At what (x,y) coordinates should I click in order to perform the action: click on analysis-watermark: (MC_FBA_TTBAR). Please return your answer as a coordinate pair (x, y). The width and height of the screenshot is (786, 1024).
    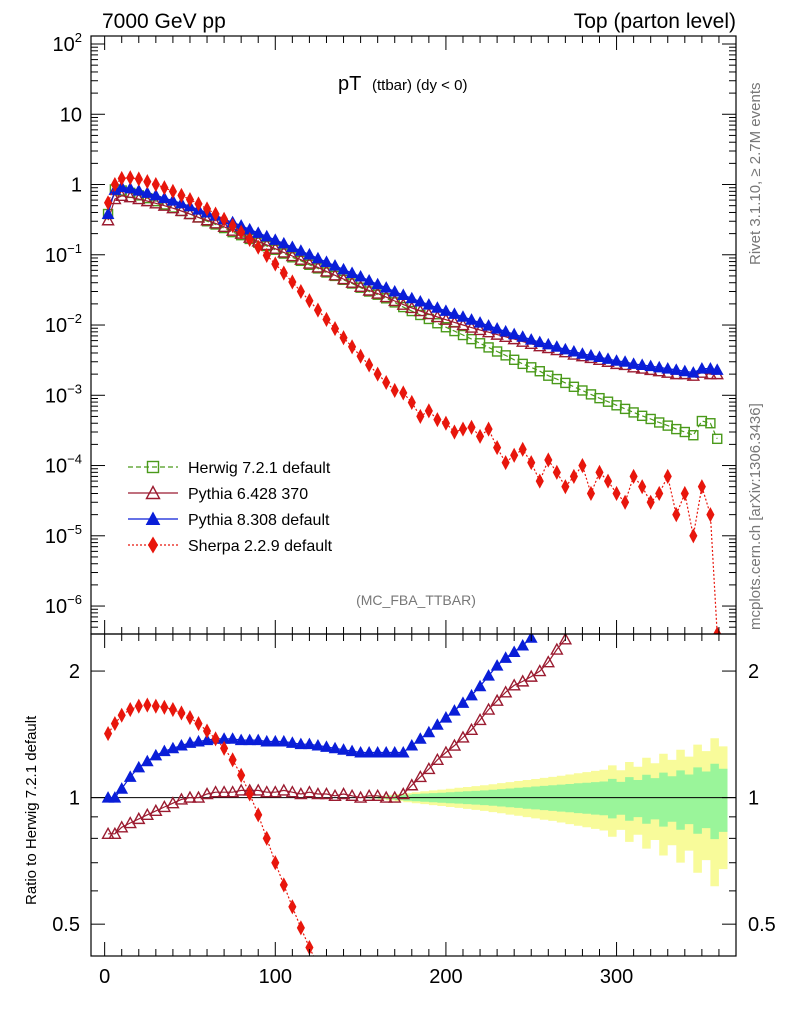
    Looking at the image, I should click on (416, 600).